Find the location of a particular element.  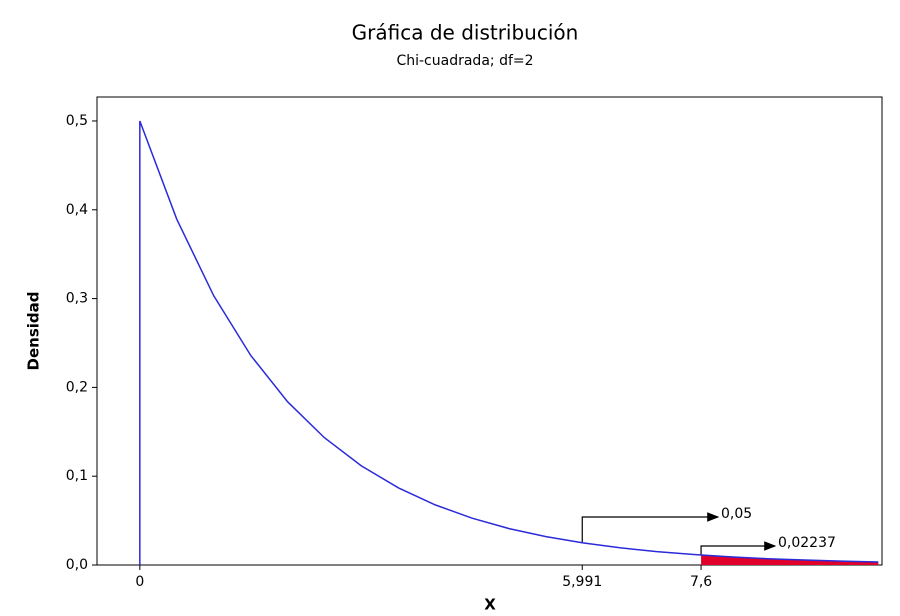

y-tick-label: 0,5 is located at coordinates (77, 121).